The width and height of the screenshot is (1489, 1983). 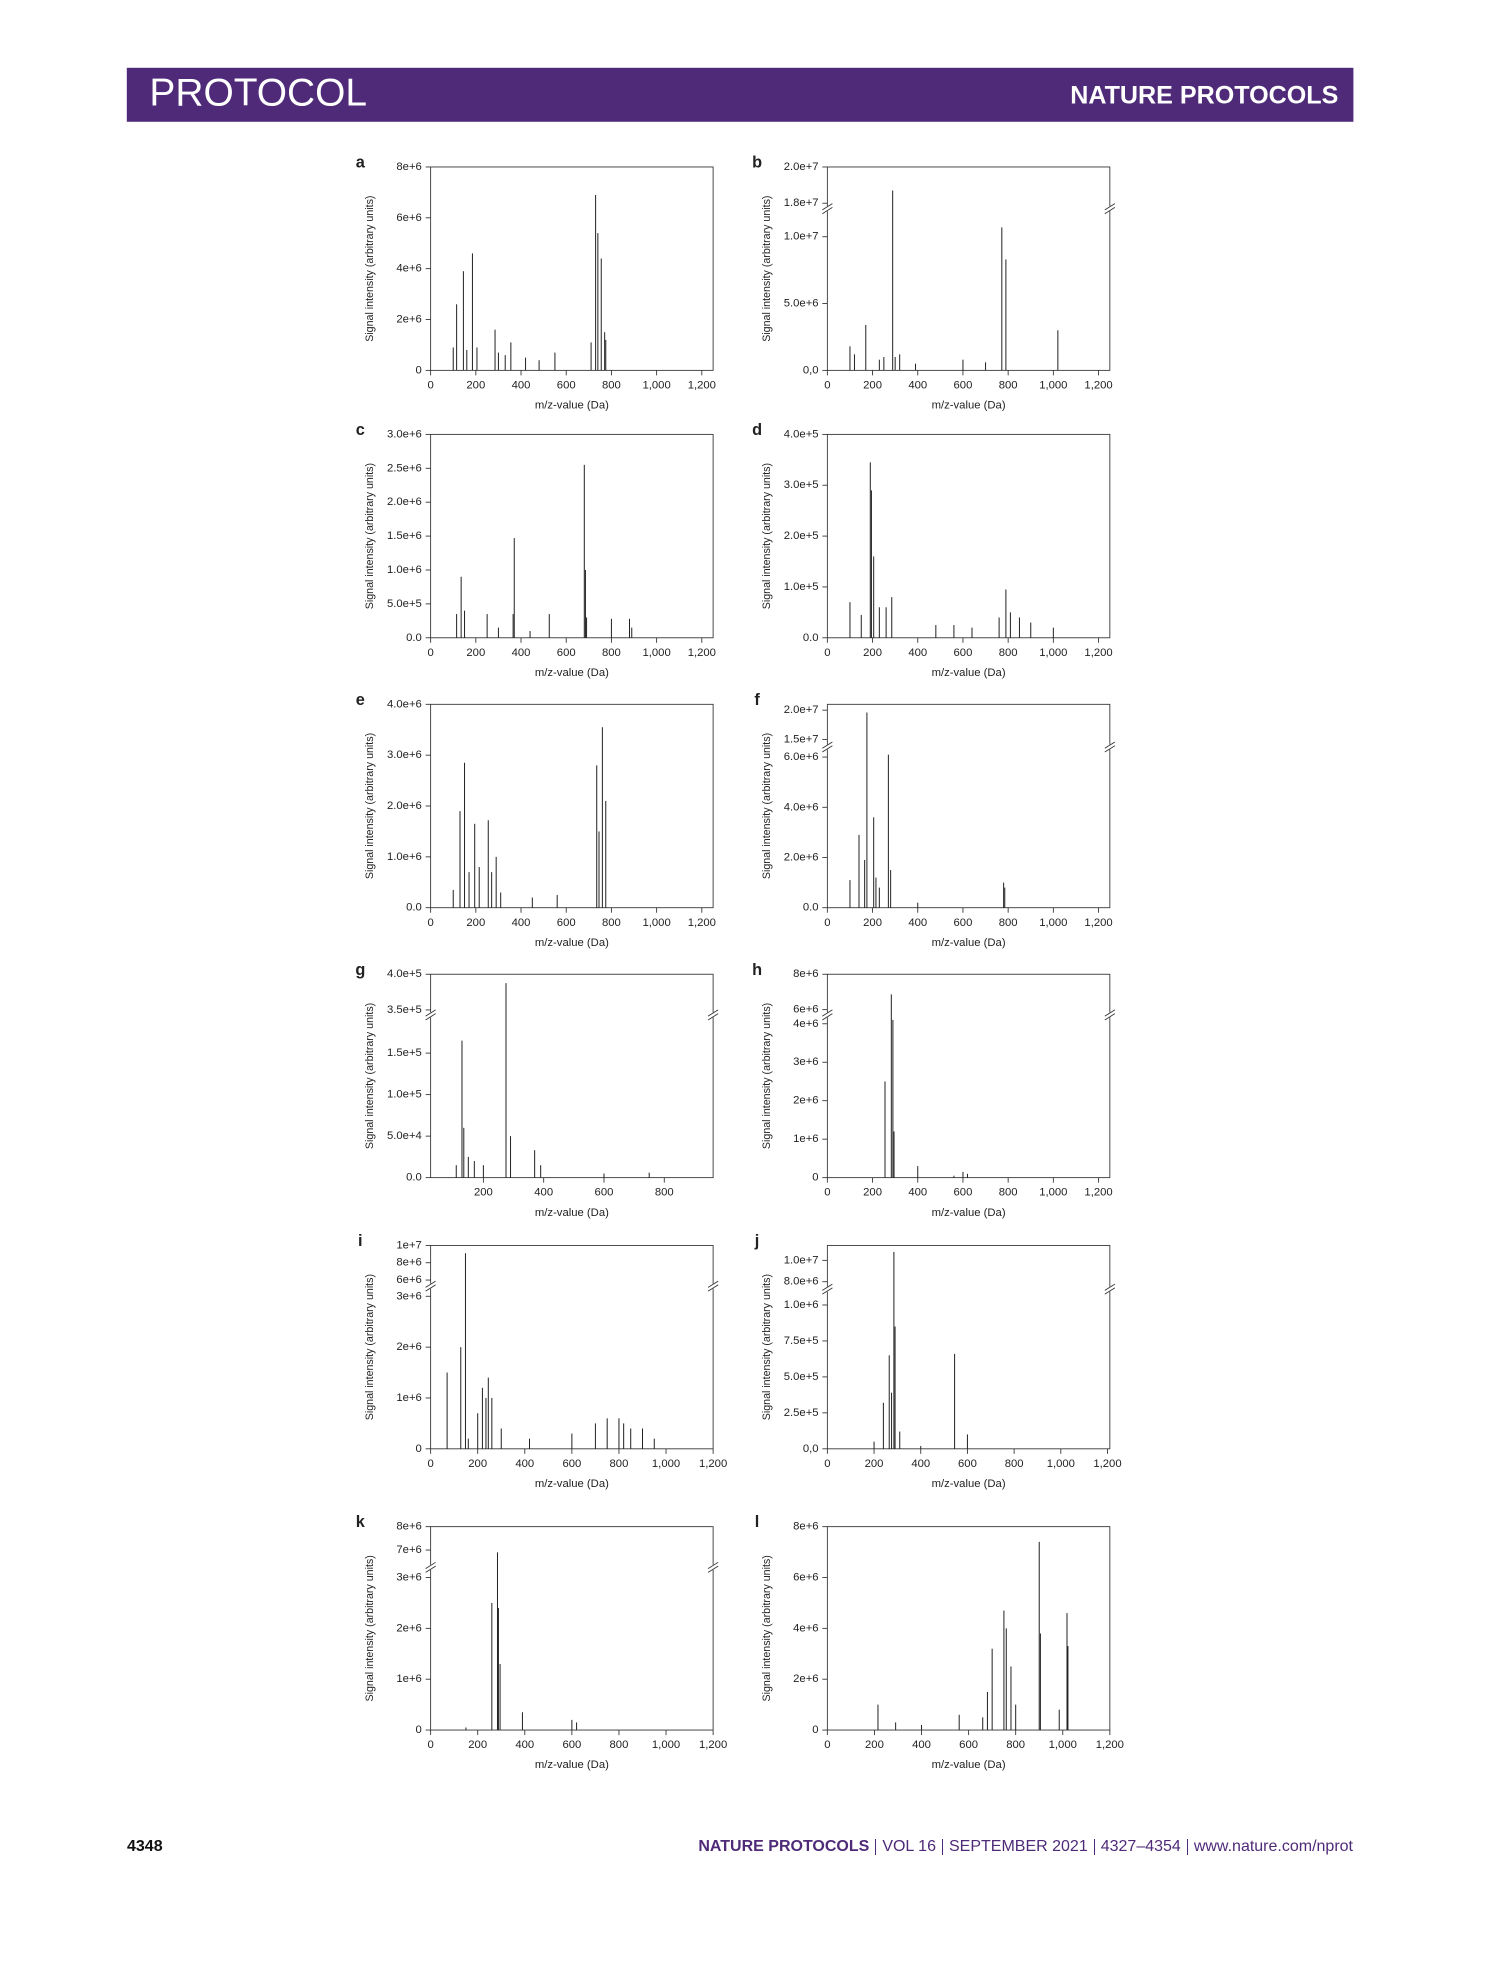 I want to click on footer-pages: 4327–4354, so click(x=1140, y=1847).